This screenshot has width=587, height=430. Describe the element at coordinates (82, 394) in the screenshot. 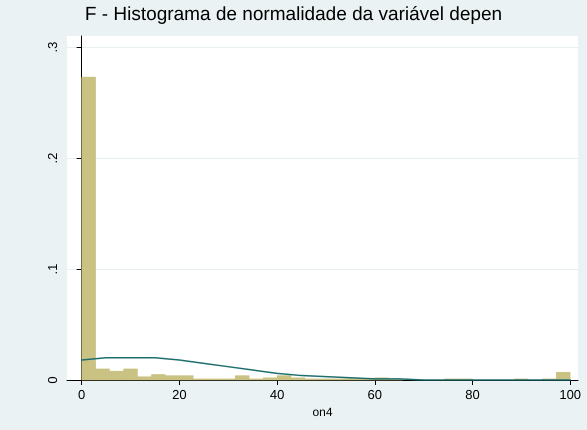

I see `x-tick-label: 0` at that location.